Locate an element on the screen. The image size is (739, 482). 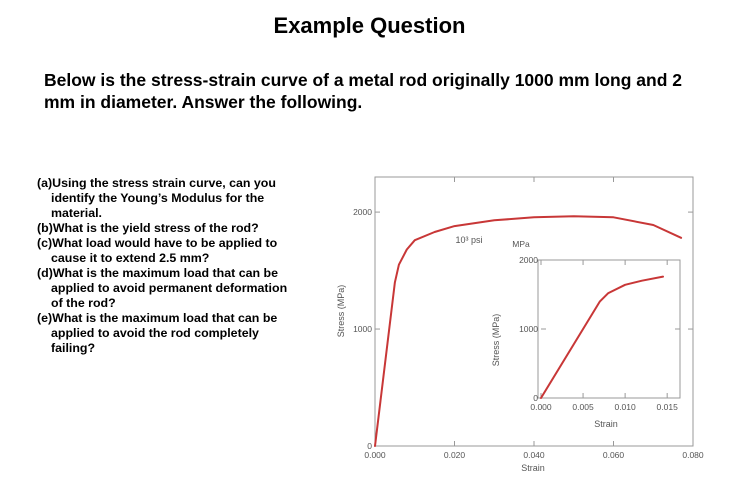
inset-y-tick-label: 0 is located at coordinates (535, 398).